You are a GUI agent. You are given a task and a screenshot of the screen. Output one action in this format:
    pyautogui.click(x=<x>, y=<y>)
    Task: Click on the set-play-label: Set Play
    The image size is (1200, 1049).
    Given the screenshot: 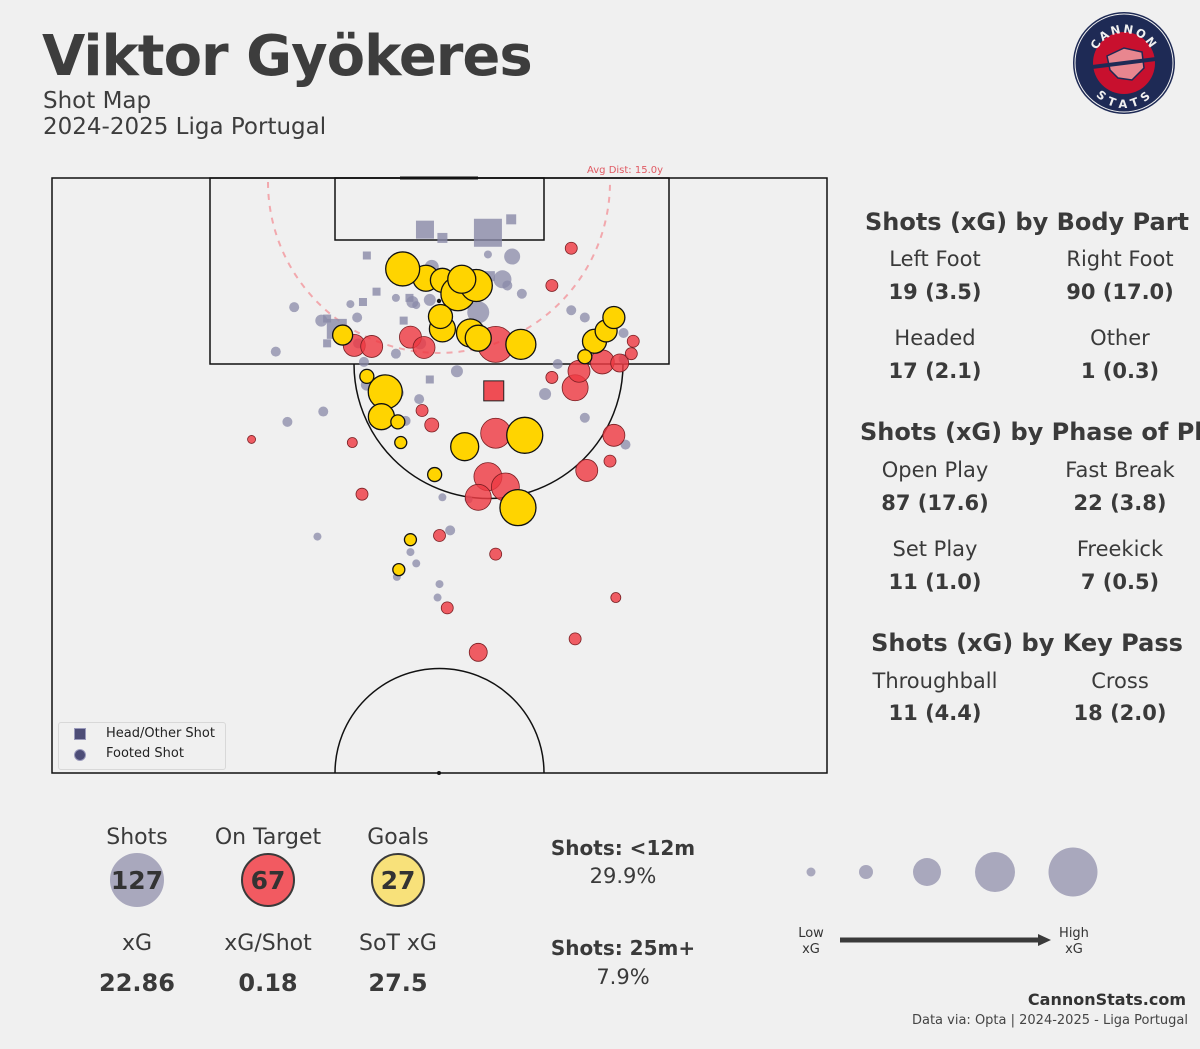 What is the action you would take?
    pyautogui.click(x=935, y=549)
    